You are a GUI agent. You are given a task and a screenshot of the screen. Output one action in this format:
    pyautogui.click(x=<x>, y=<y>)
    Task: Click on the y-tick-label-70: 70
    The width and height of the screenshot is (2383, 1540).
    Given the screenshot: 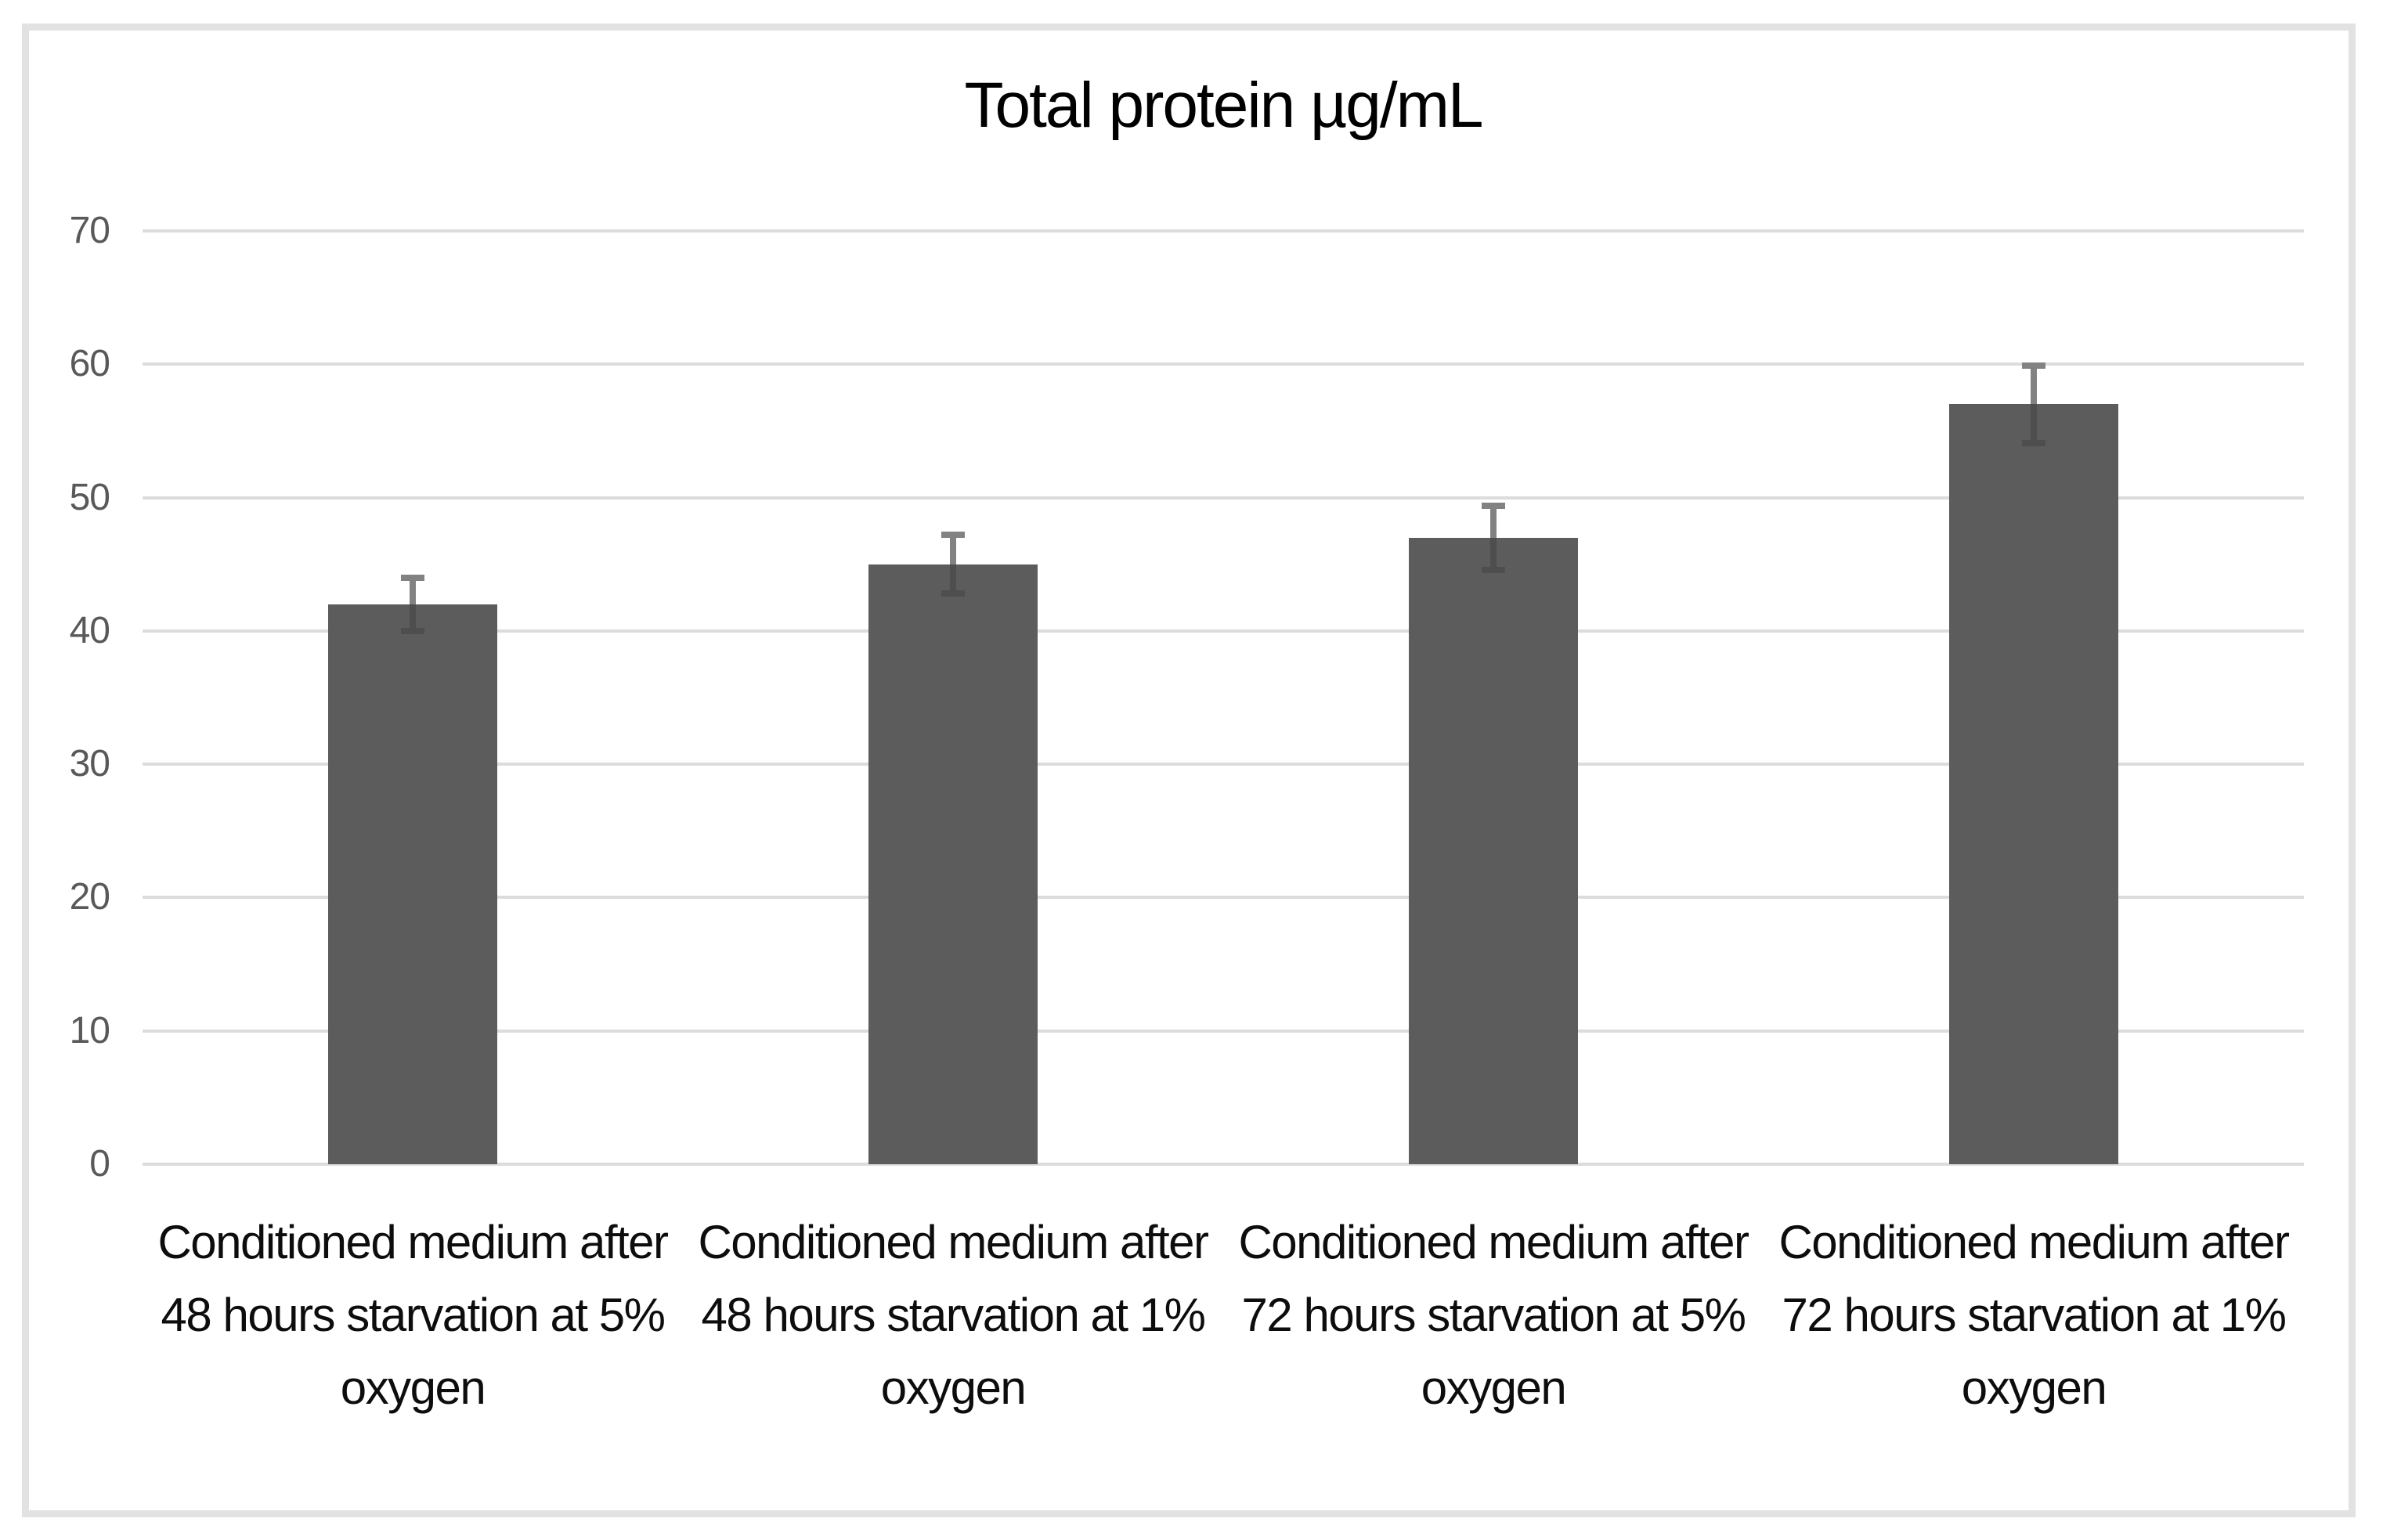 What is the action you would take?
    pyautogui.click(x=89, y=231)
    